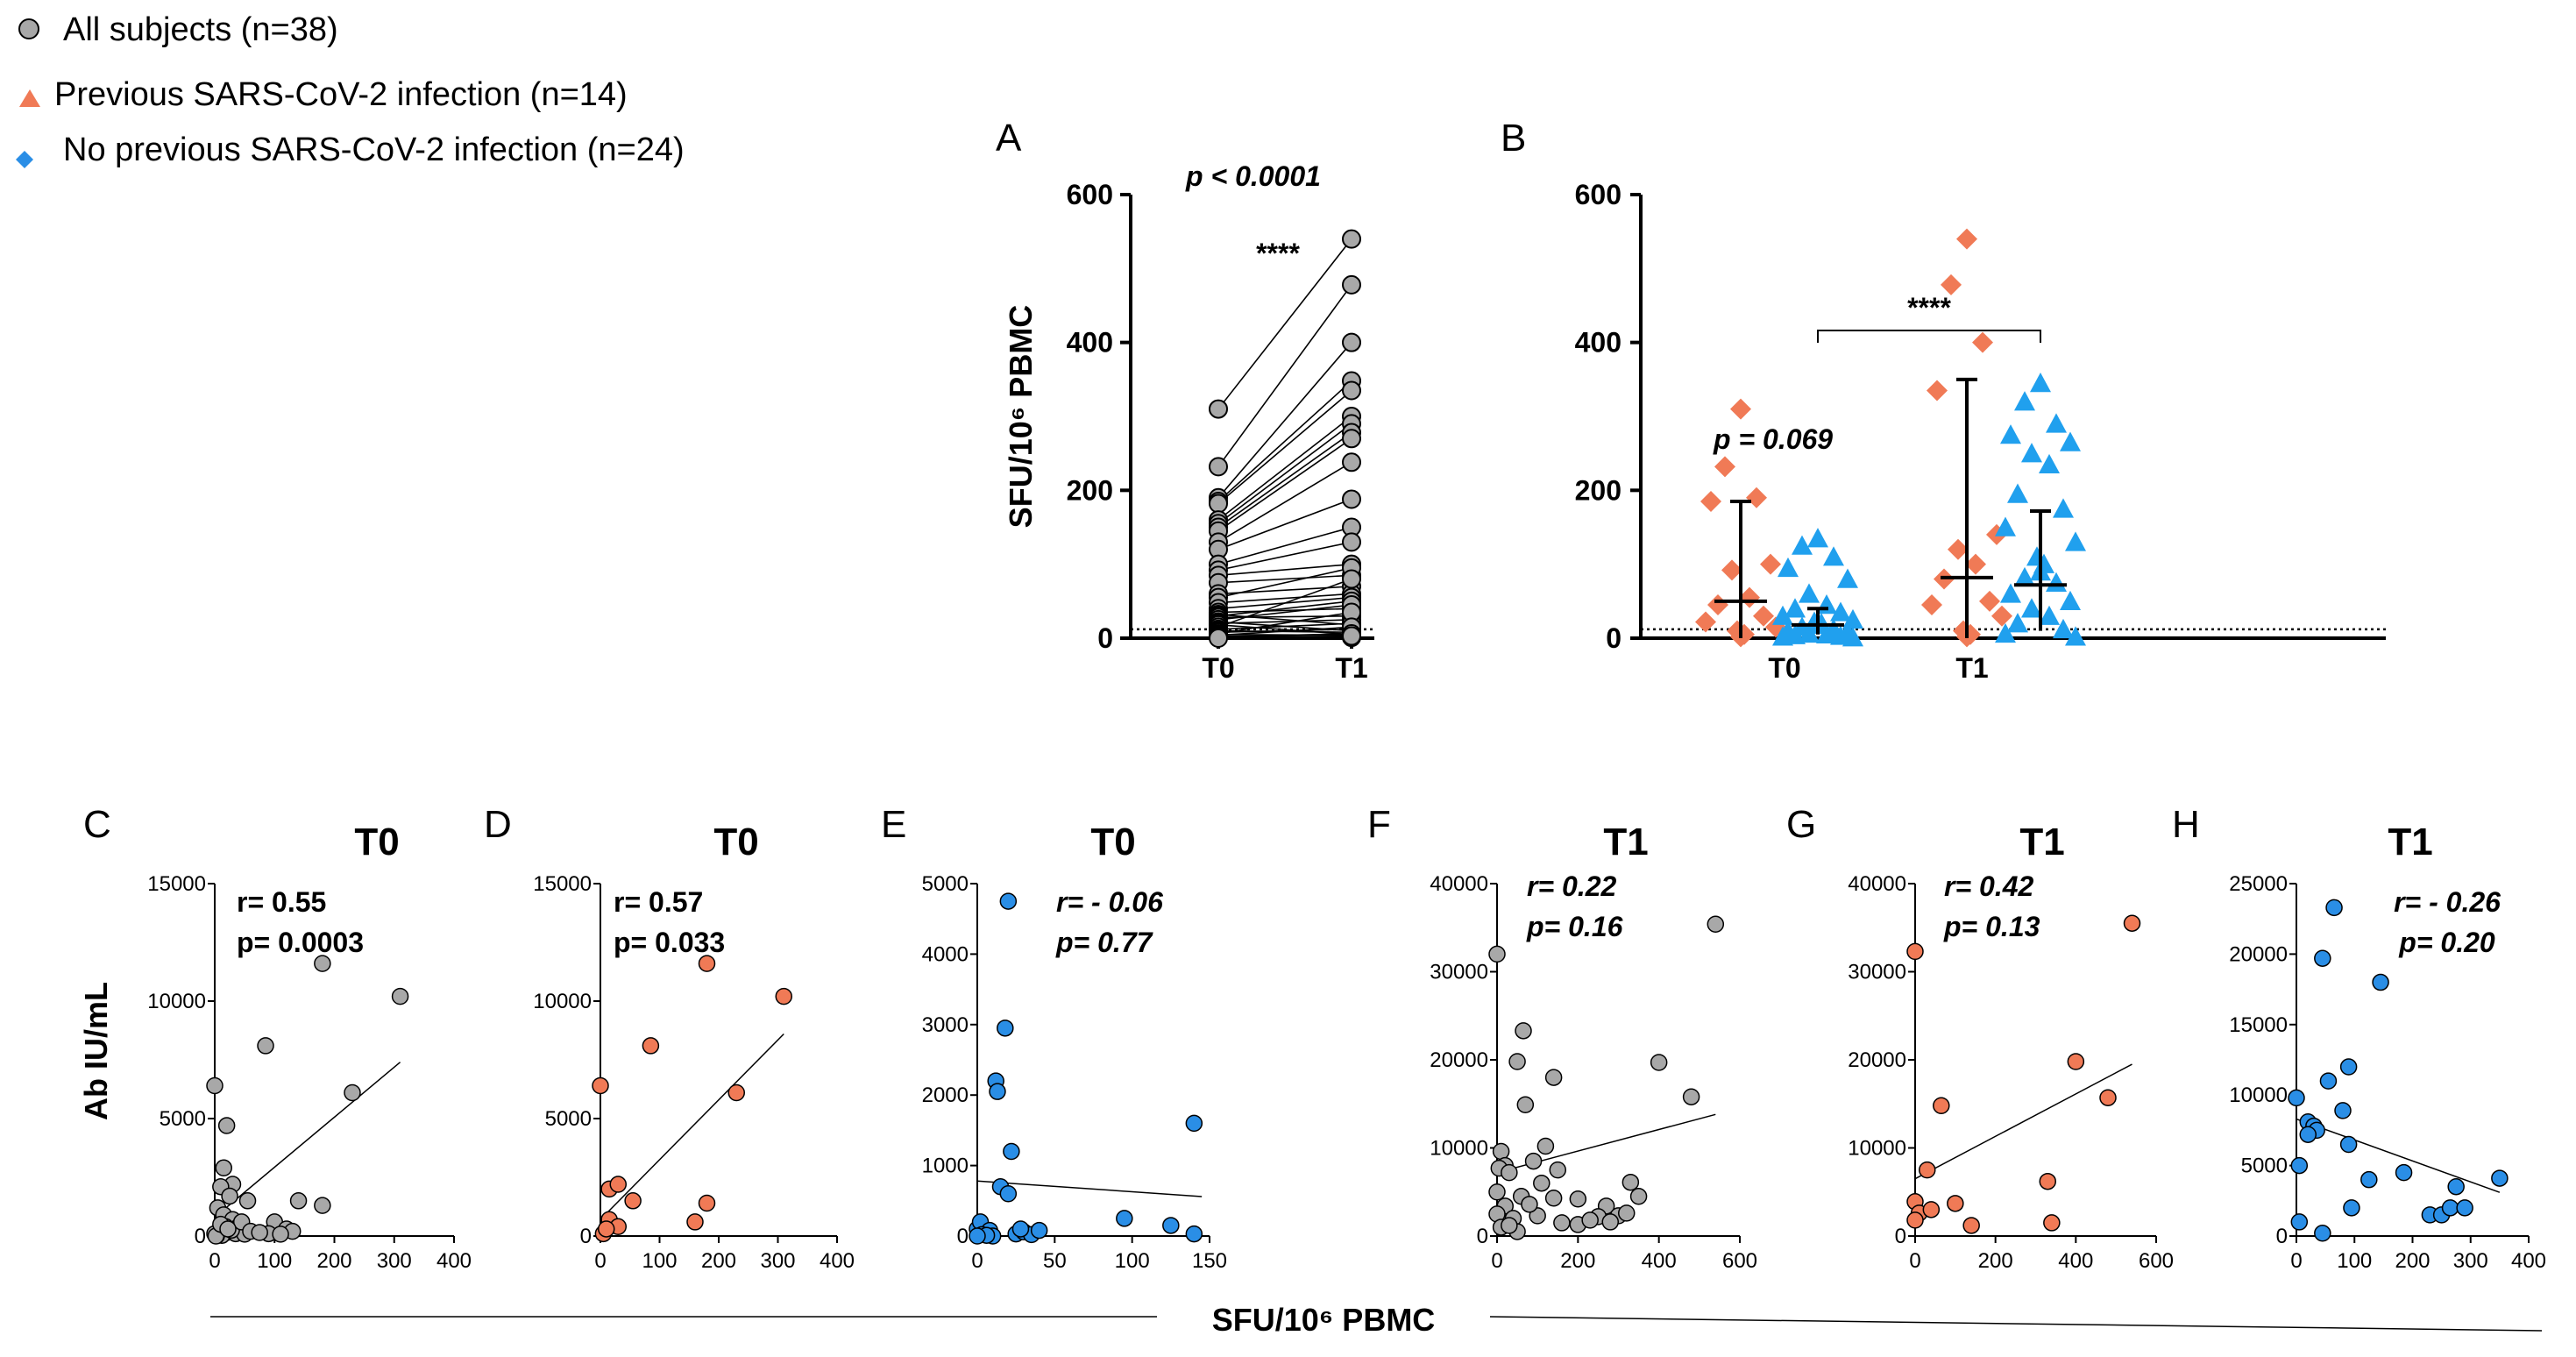  I want to click on shared-x-label: SFU/10⁶ PBMC, so click(1324, 1320).